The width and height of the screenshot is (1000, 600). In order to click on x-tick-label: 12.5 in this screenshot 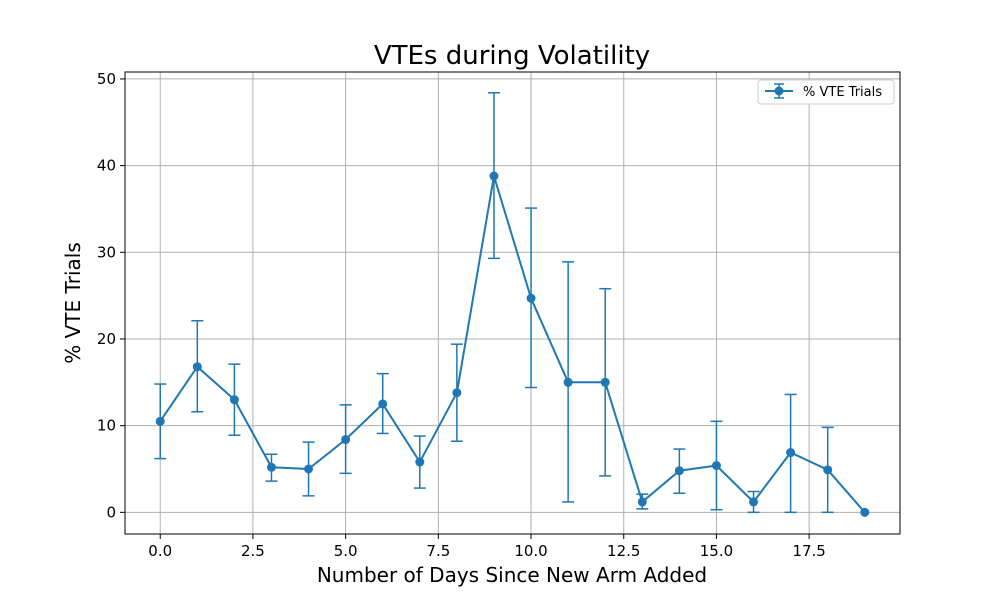, I will do `click(623, 551)`.